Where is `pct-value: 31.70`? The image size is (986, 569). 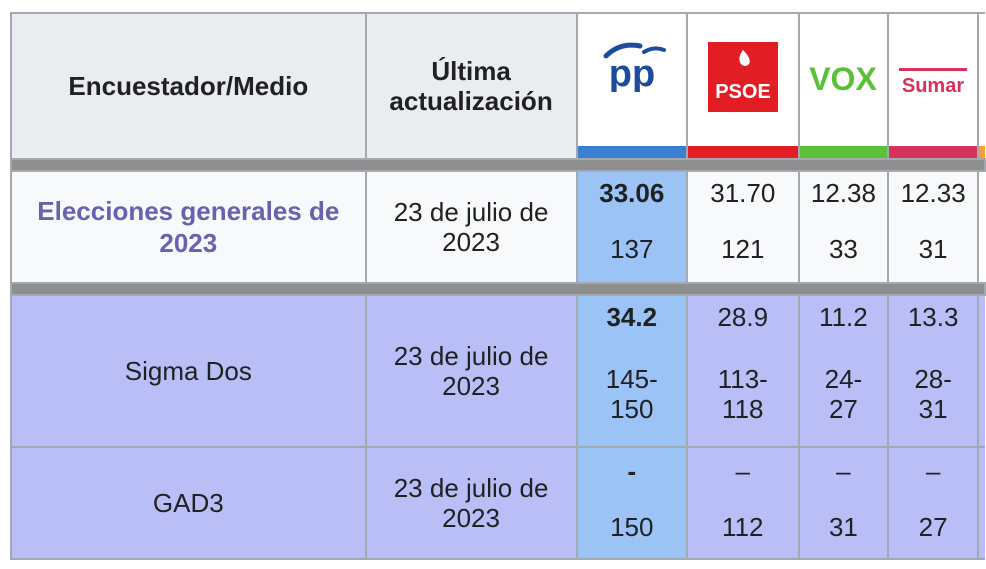 pct-value: 31.70 is located at coordinates (743, 193).